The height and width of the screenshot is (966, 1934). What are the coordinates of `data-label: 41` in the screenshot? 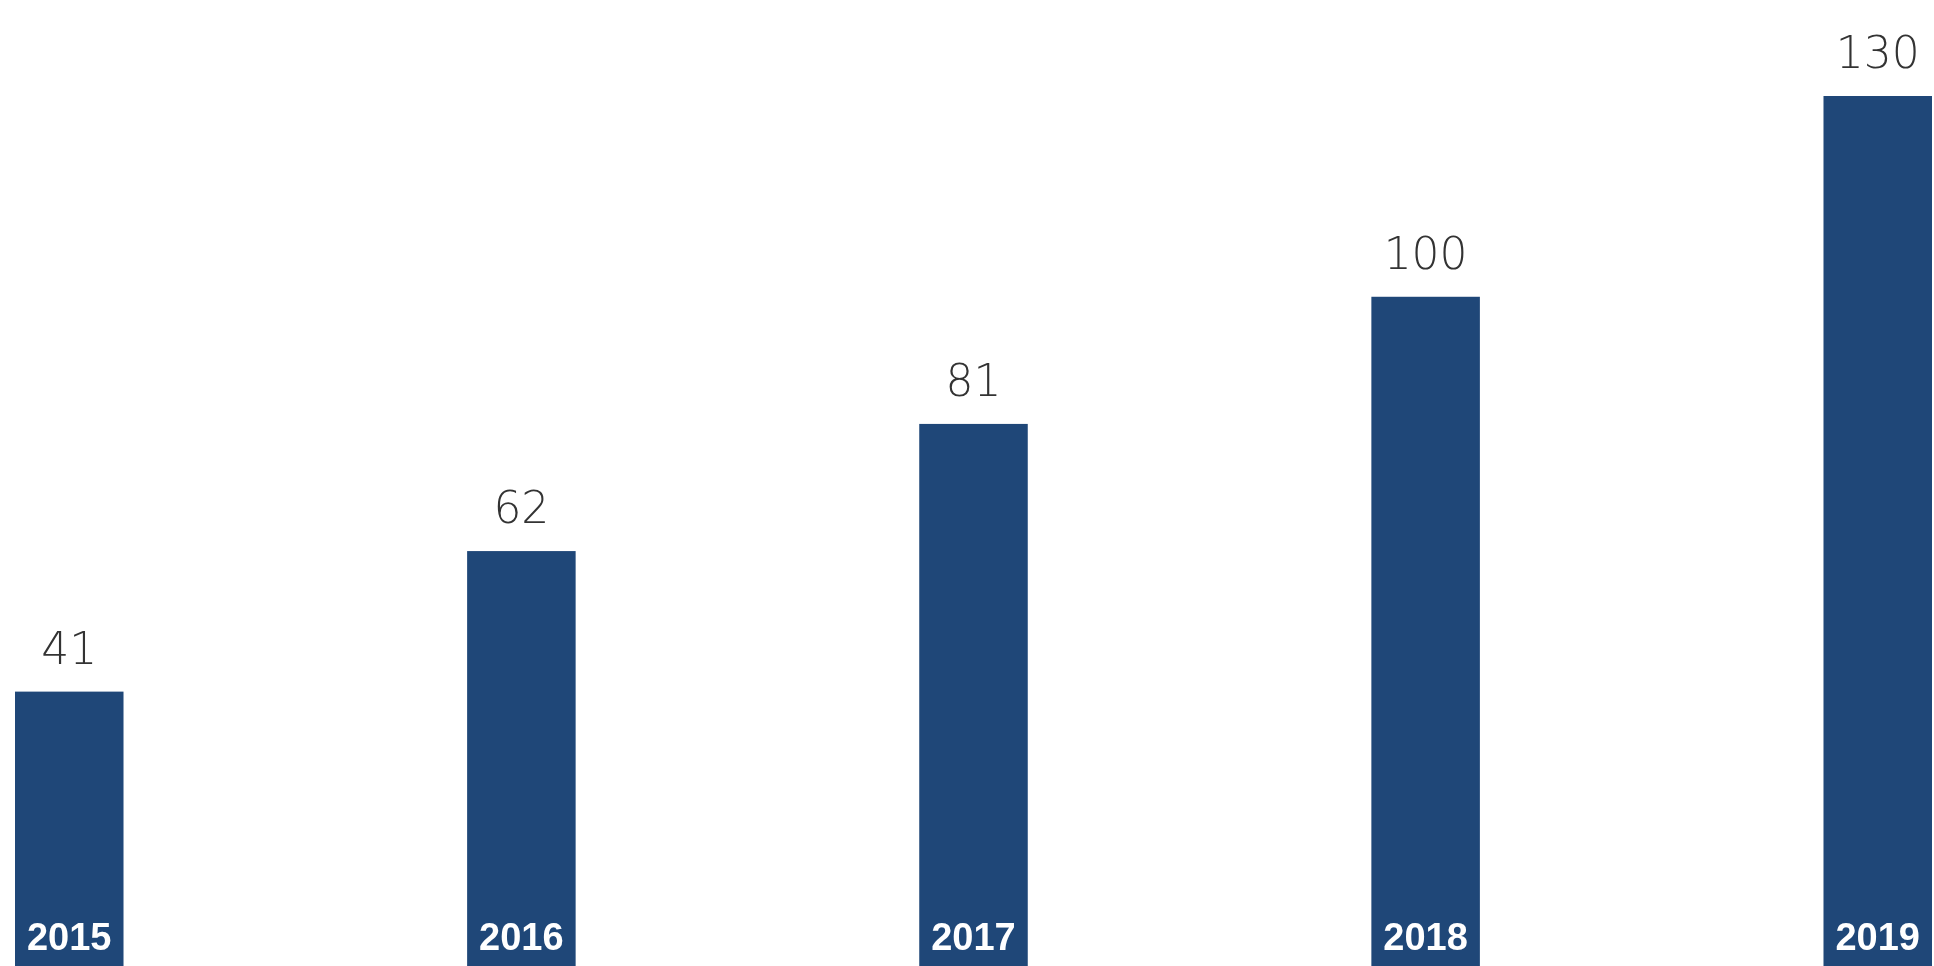 It's located at (69, 648).